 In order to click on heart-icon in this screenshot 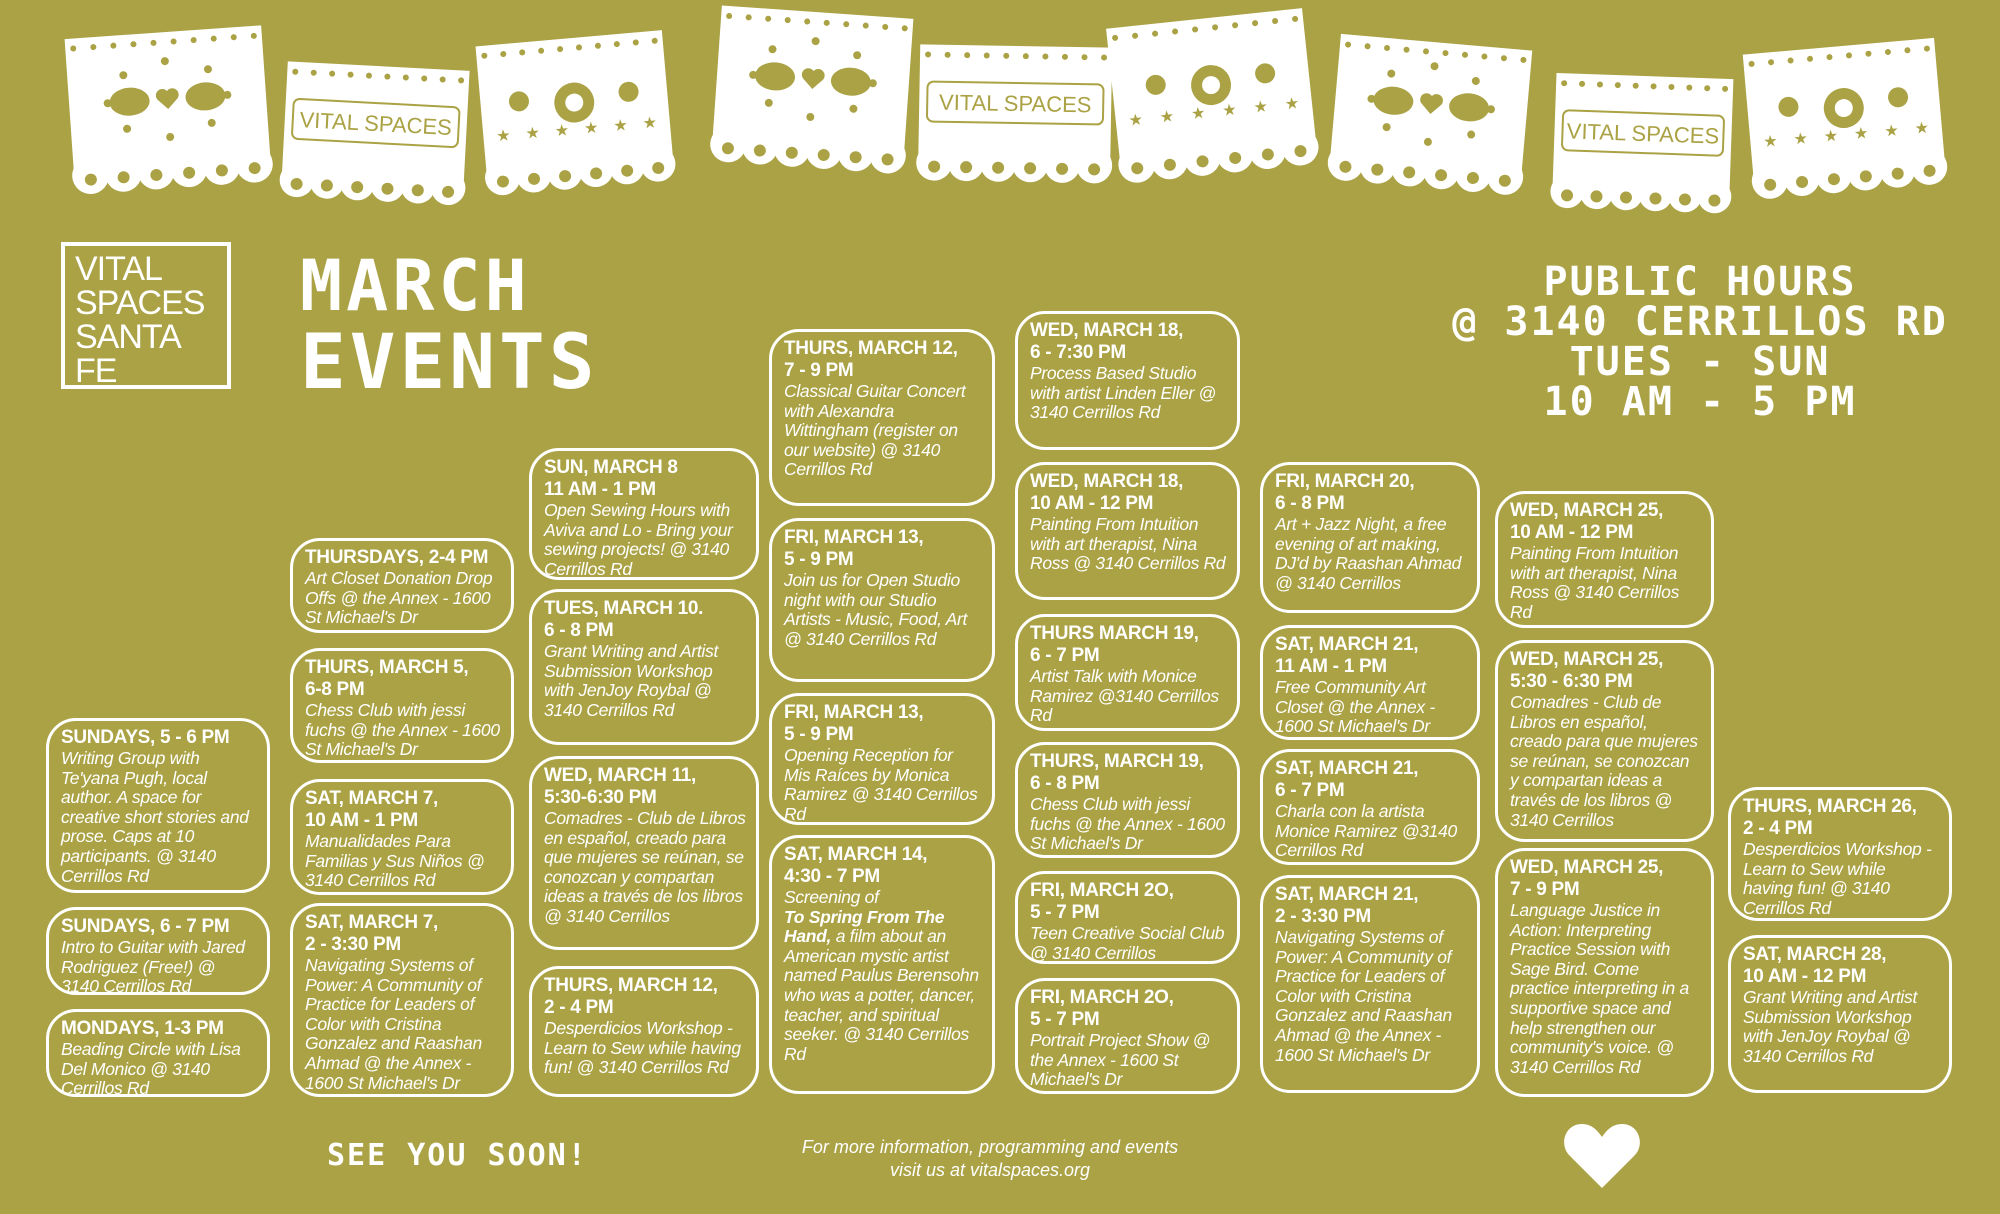, I will do `click(1602, 1156)`.